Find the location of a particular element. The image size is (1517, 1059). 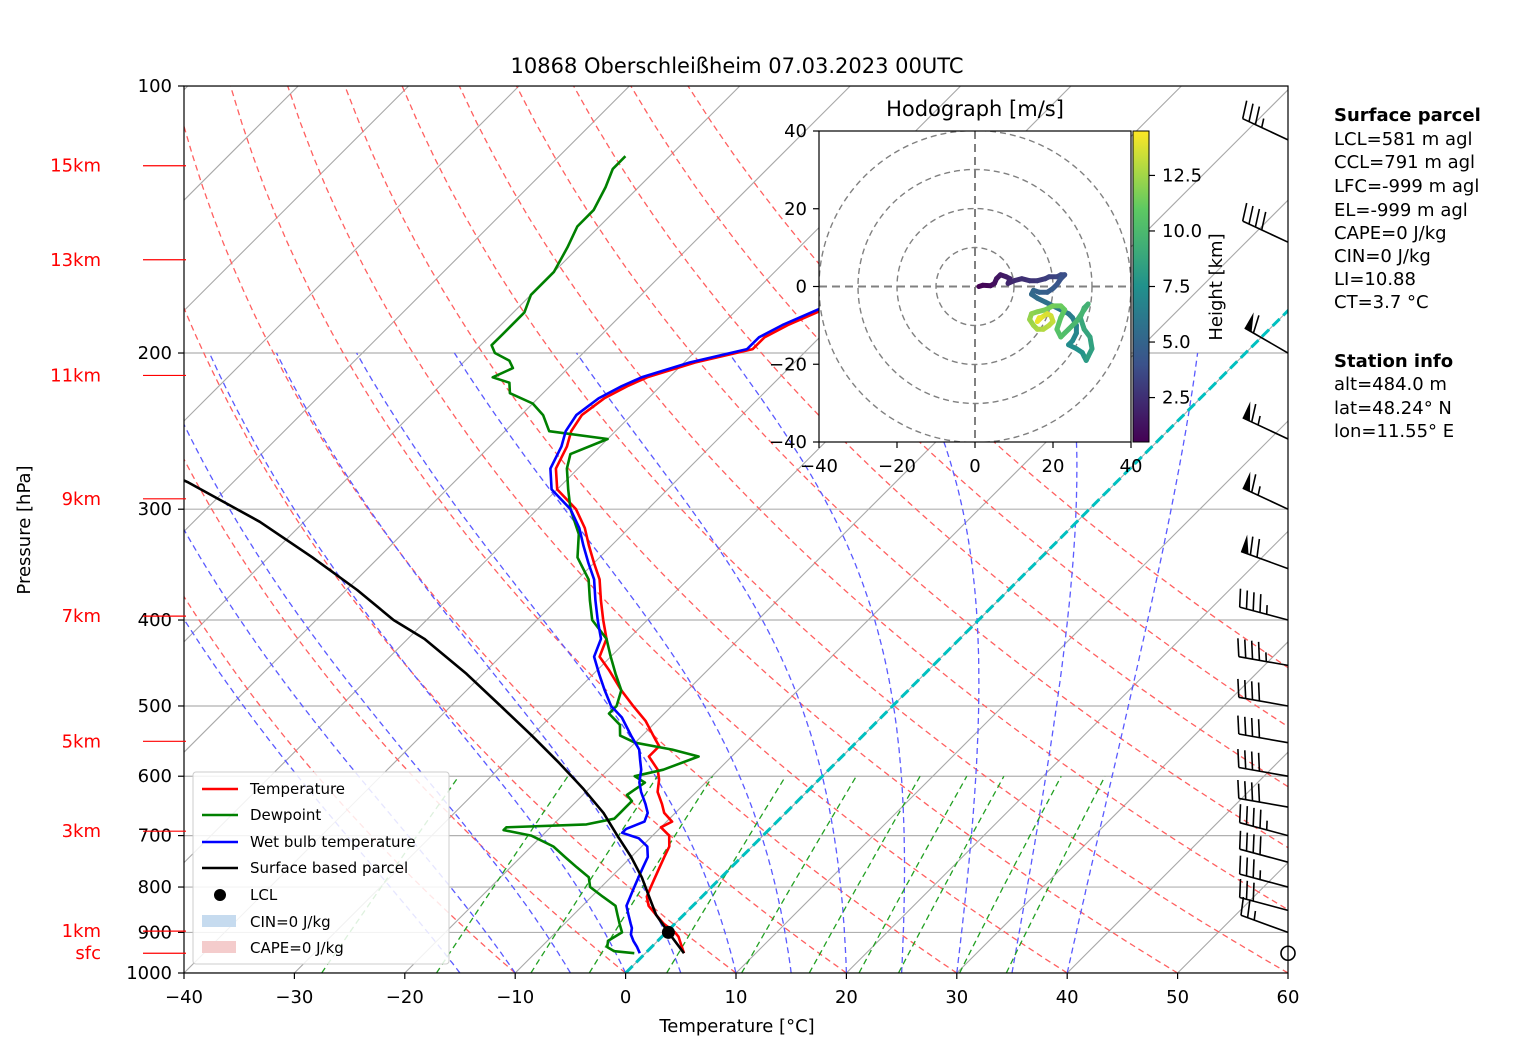

surface-parcel-lcl: LCL=581 m agl is located at coordinates (1403, 139).